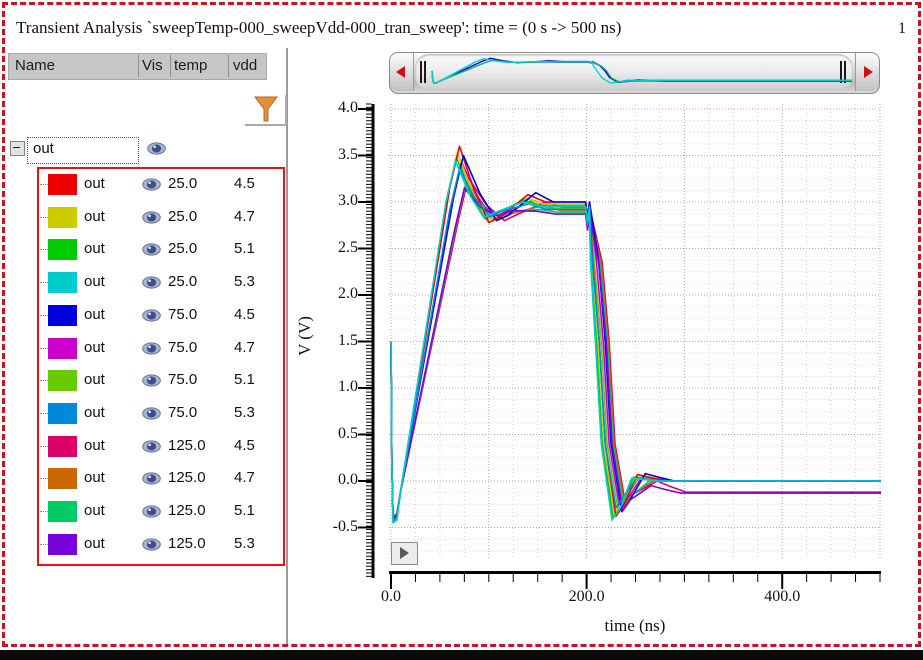  I want to click on x-axis-label: time (ns), so click(635, 625).